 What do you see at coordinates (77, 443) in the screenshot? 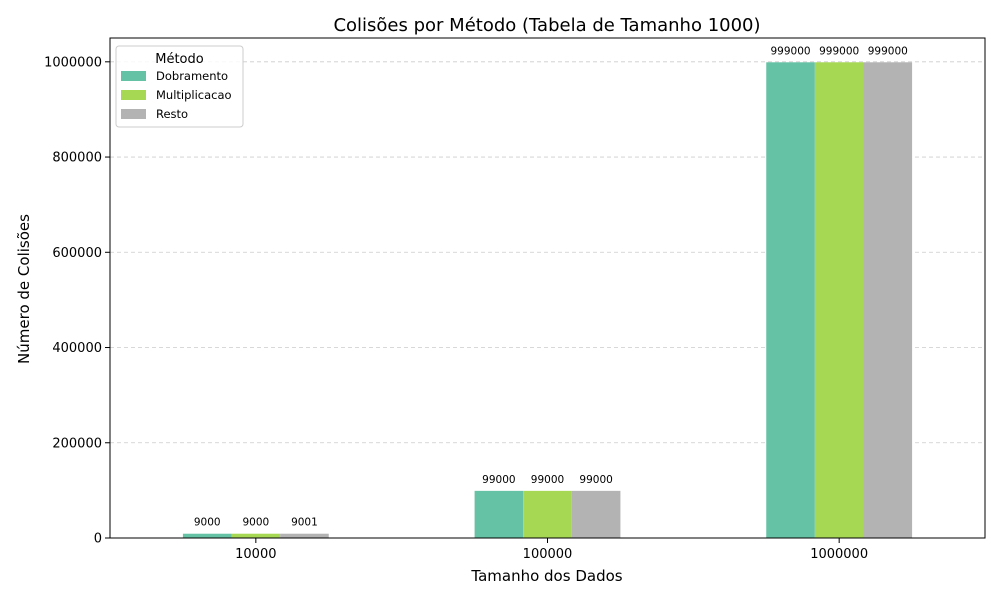
I see `y-tick-label: 200000` at bounding box center [77, 443].